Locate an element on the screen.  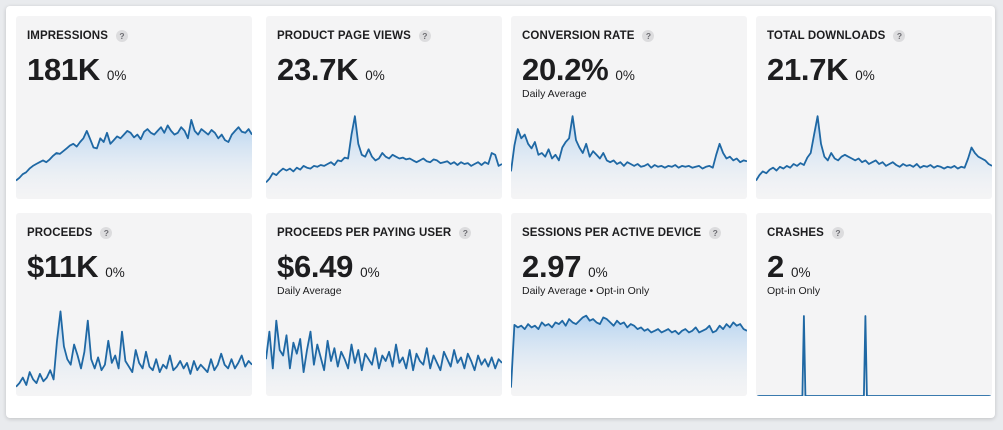
metric-card-total-downloads: TOTAL DOWNLOADS? 21.7K 0% is located at coordinates (874, 107).